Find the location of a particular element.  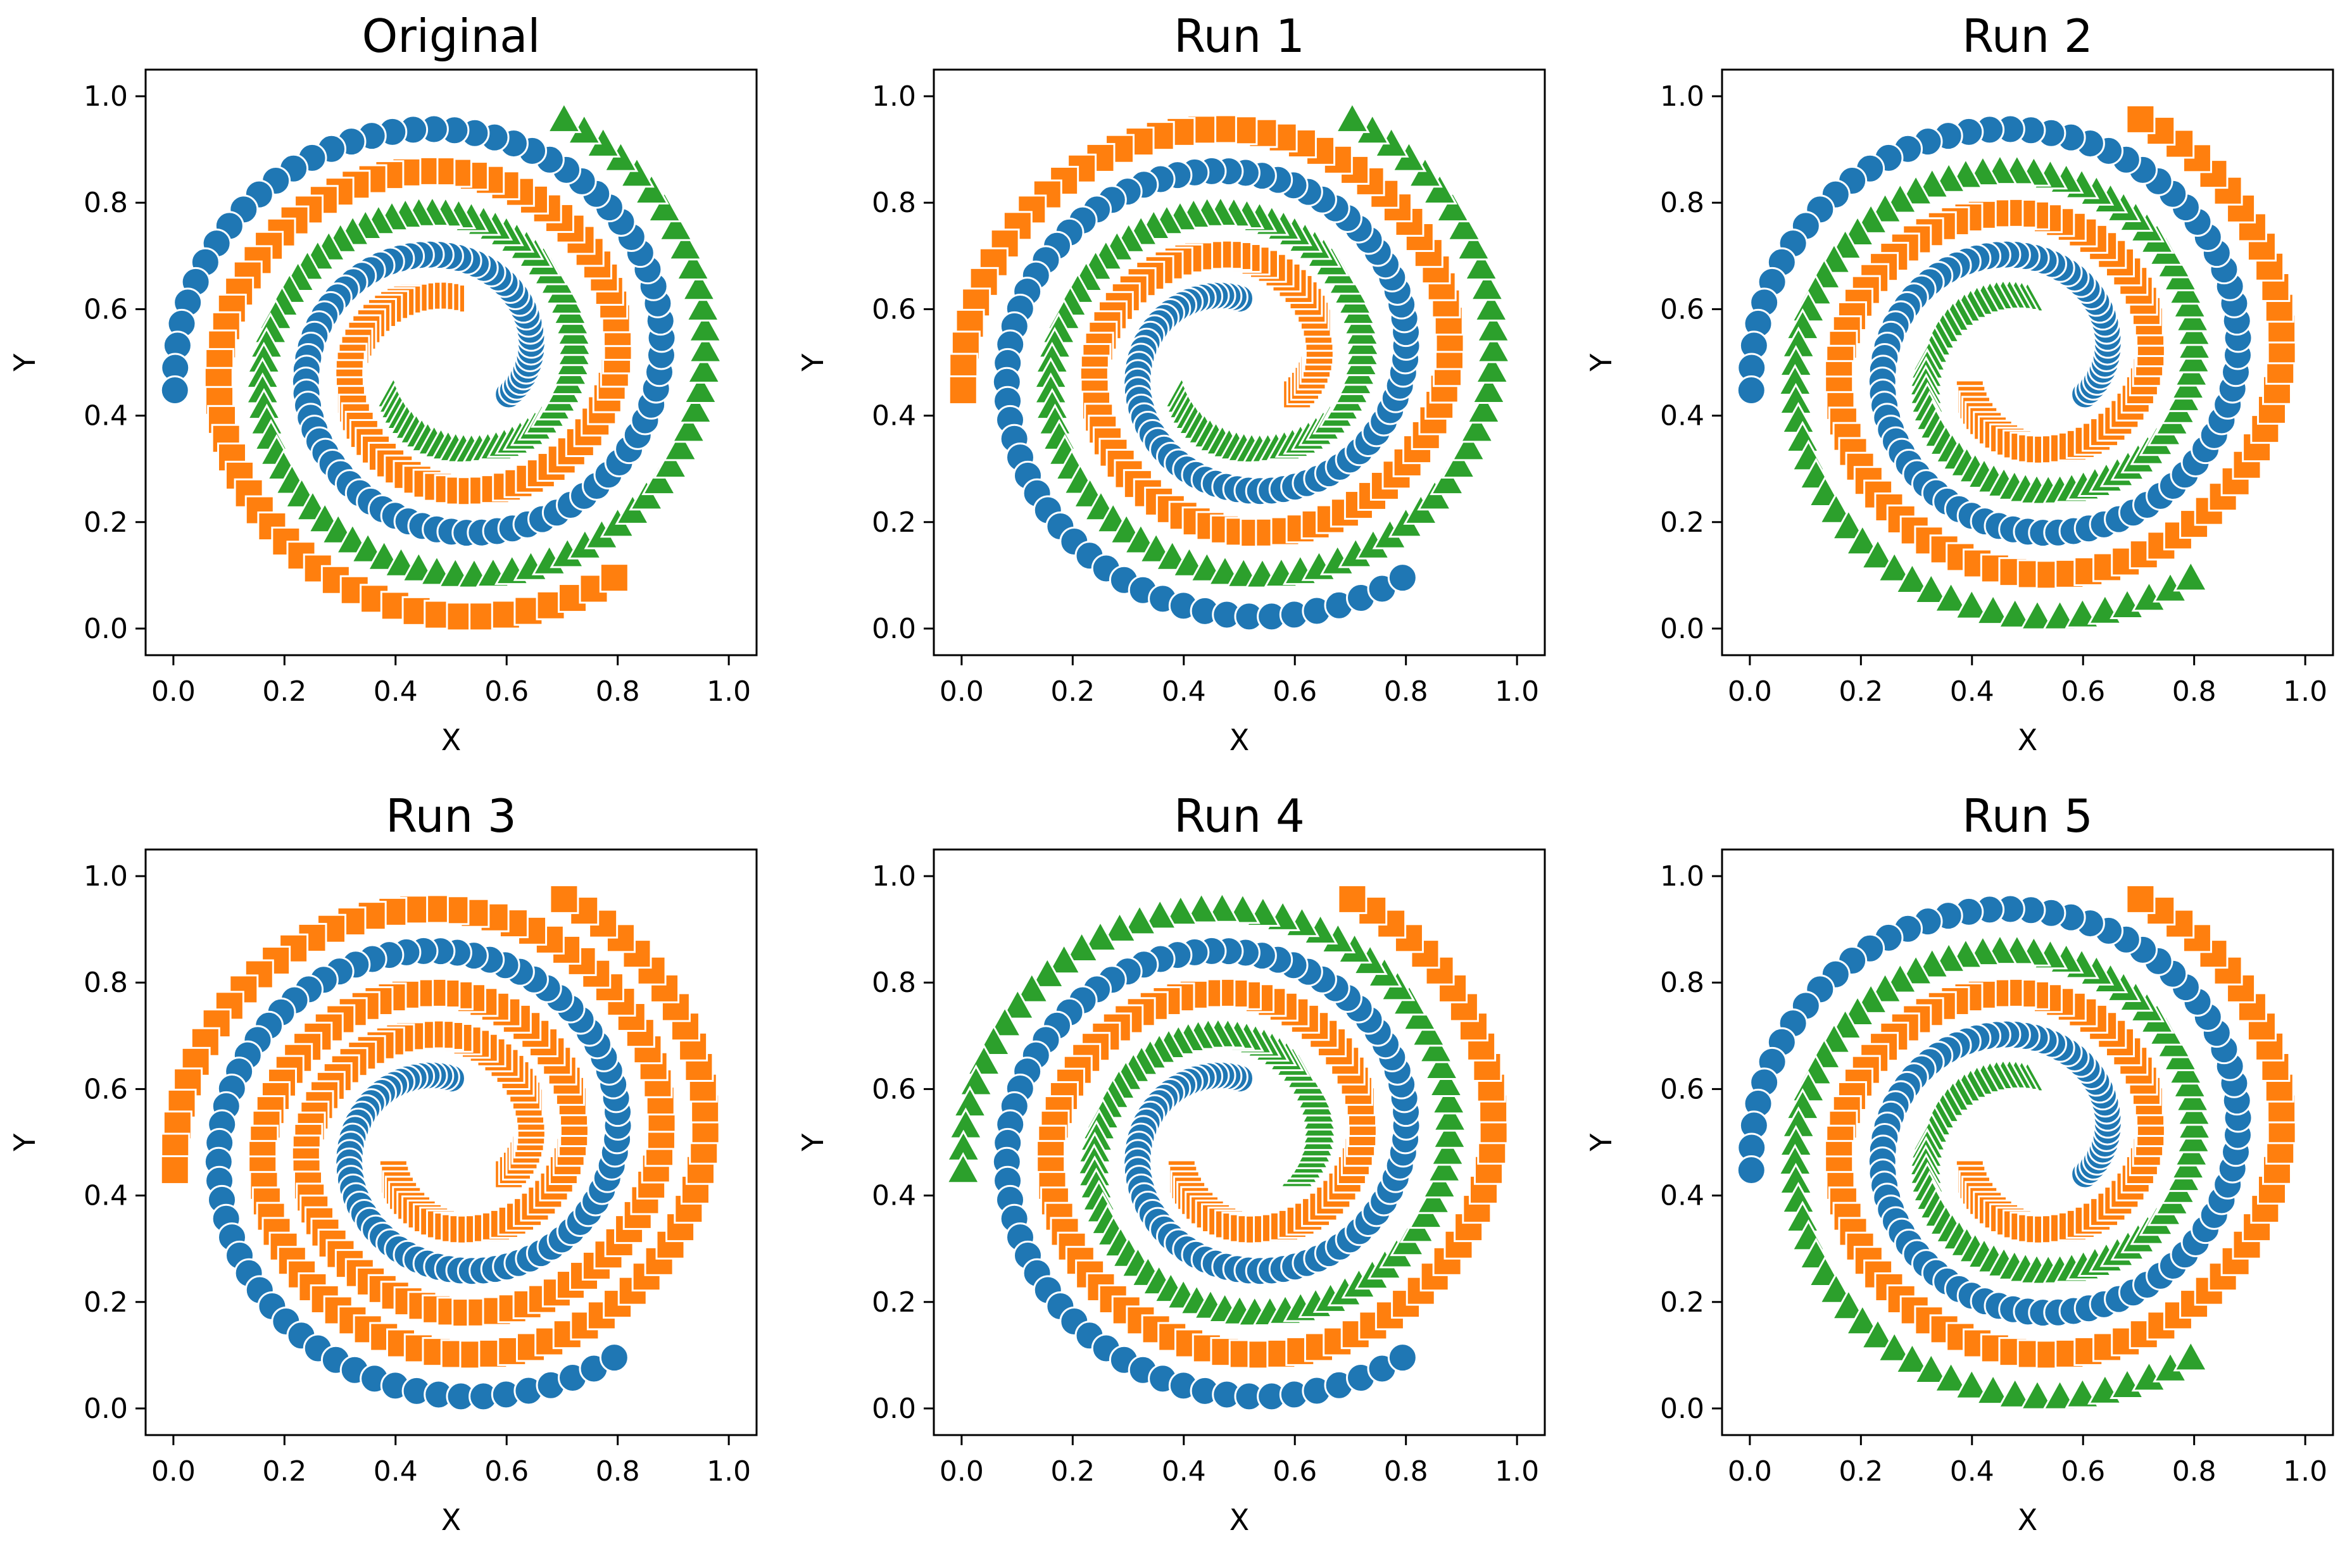

y-tick-label: 0.4 is located at coordinates (894, 416).